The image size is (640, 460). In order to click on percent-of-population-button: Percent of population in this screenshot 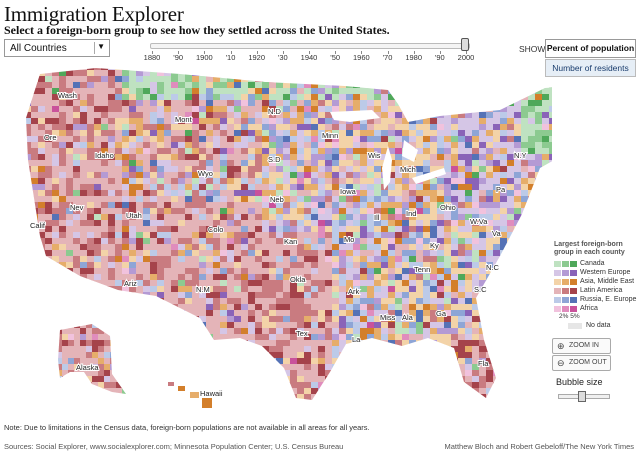, I will do `click(590, 48)`.